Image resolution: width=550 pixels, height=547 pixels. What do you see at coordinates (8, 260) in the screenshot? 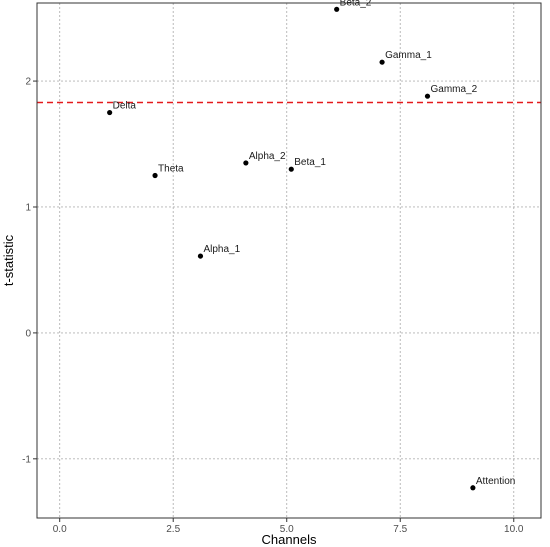
I see `y-axis-title: t-statistic` at bounding box center [8, 260].